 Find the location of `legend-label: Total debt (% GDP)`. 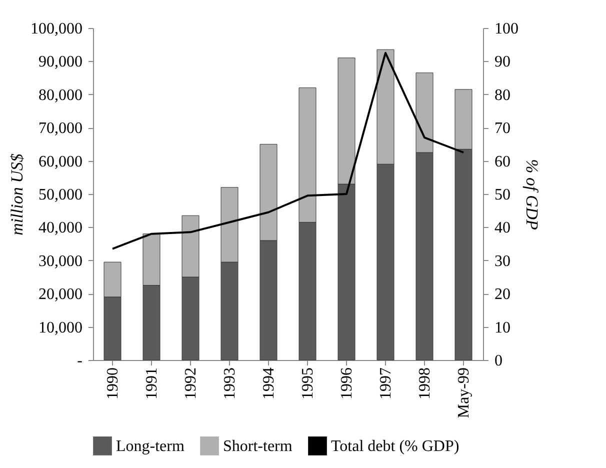

legend-label: Total debt (% GDP) is located at coordinates (395, 446).